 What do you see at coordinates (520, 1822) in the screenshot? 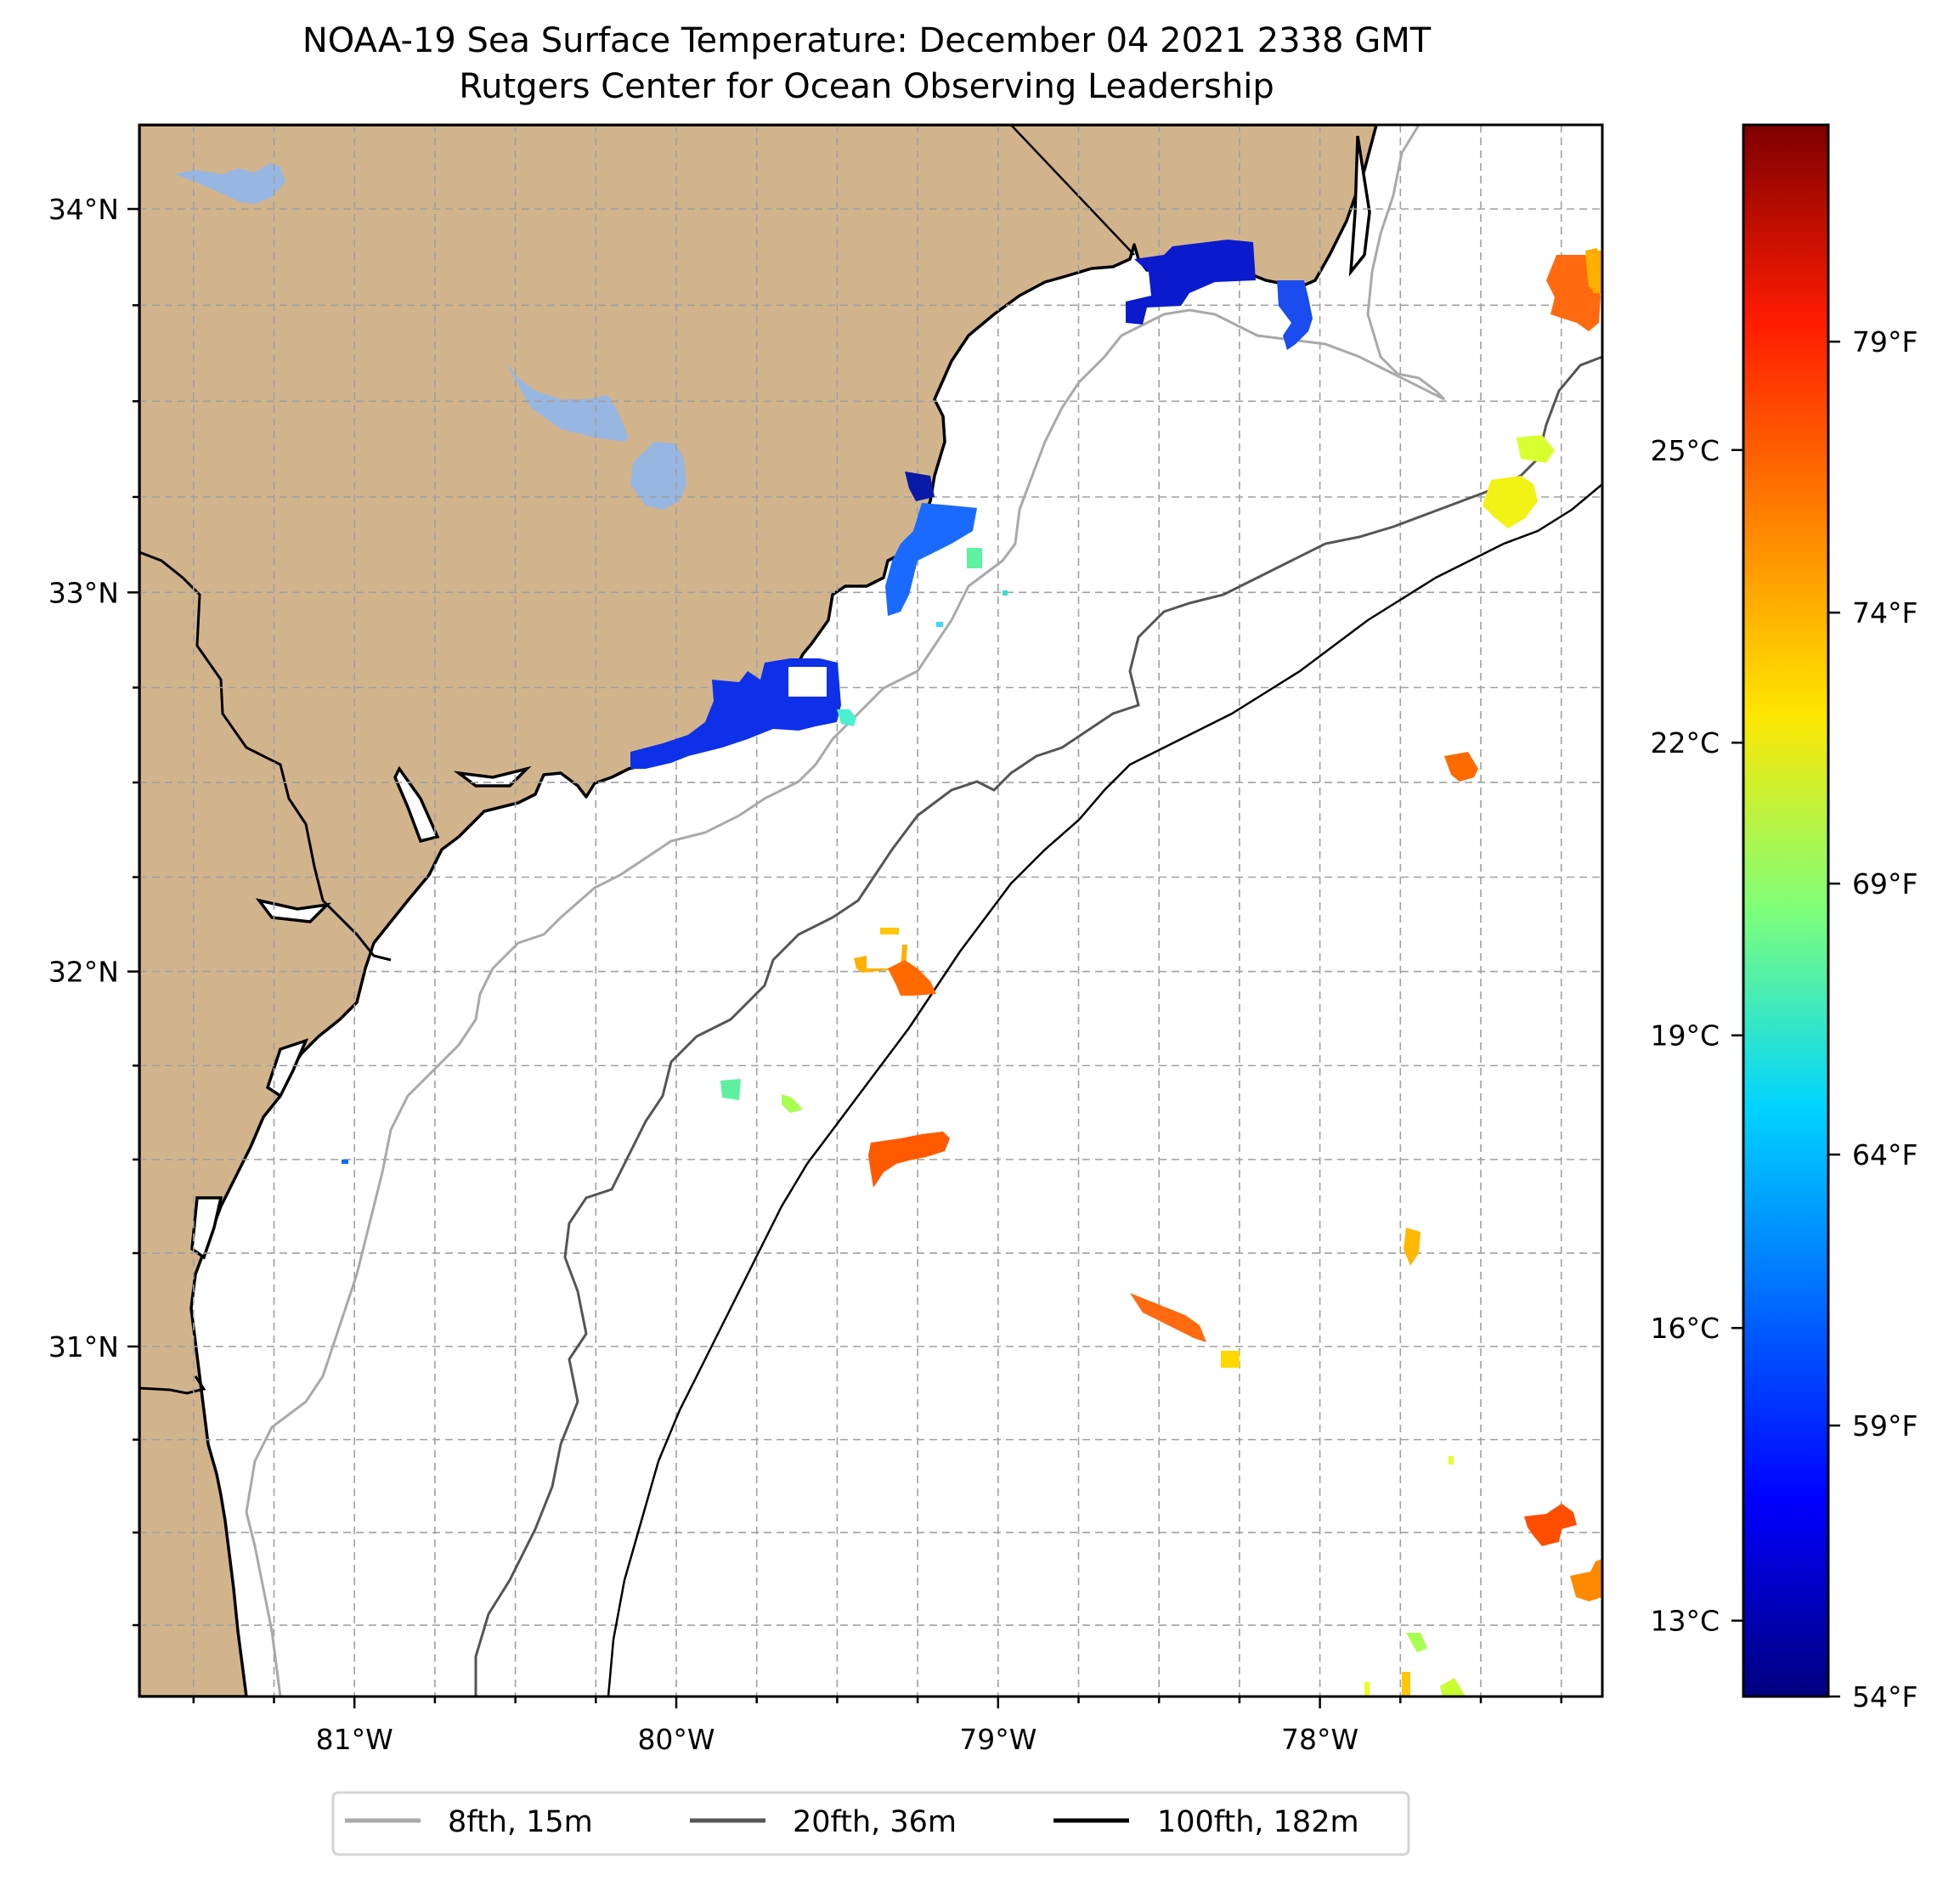
I see `legend-label-8fth: 8fth, 15m` at bounding box center [520, 1822].